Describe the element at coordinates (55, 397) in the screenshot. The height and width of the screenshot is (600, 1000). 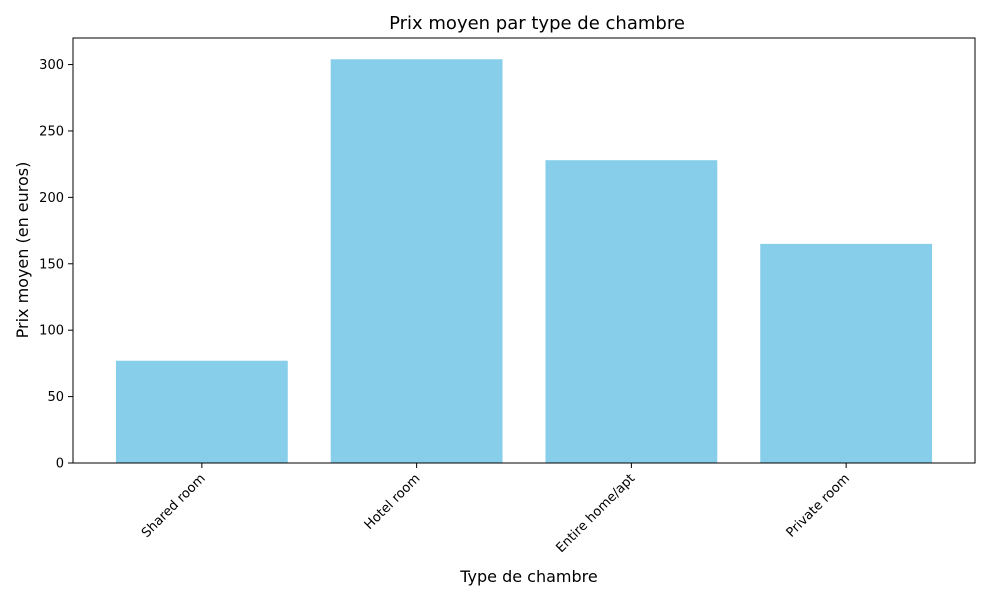
I see `y-tick-label: 50` at that location.